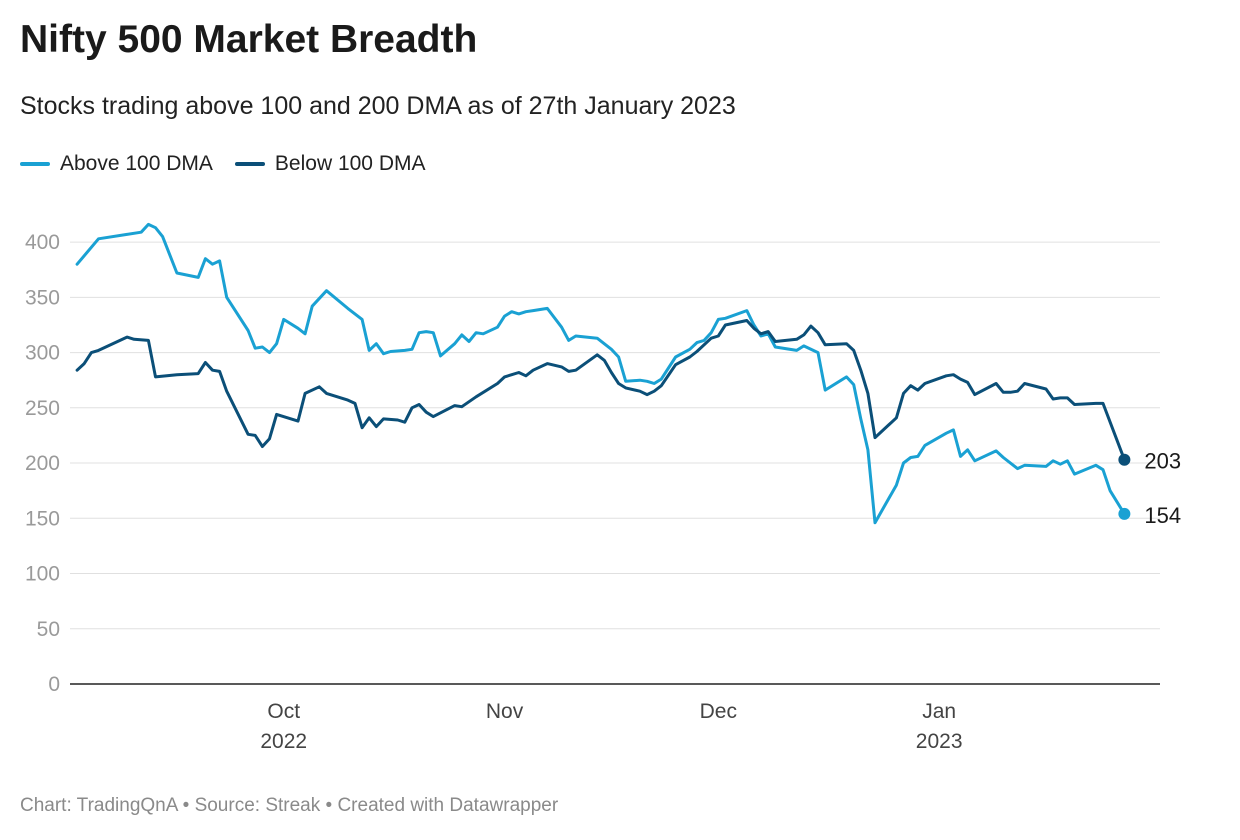  What do you see at coordinates (249, 39) in the screenshot?
I see `chart-title: Nifty 500 Market Breadth` at bounding box center [249, 39].